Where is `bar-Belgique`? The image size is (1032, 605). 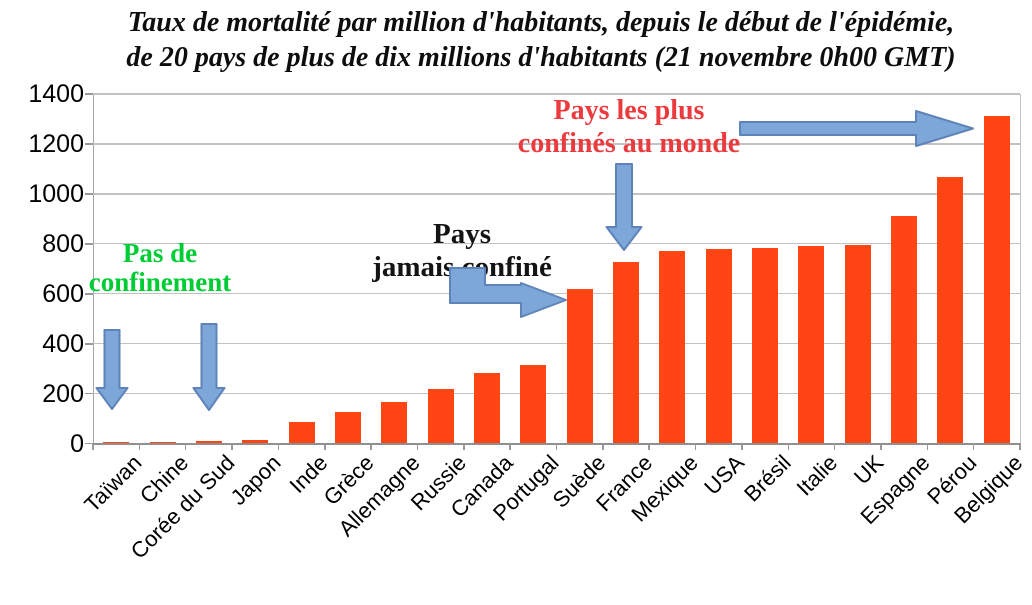
bar-Belgique is located at coordinates (996, 279).